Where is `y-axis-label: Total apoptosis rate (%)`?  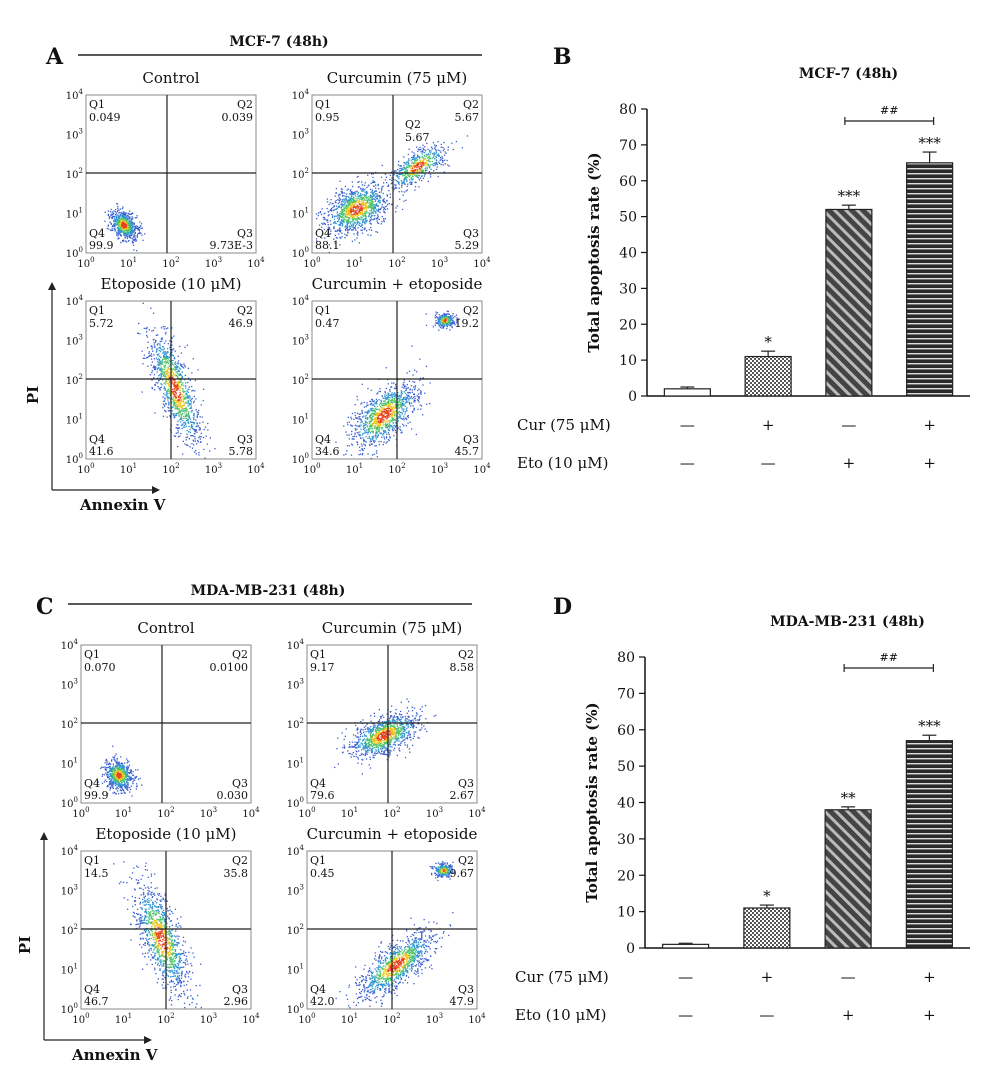
y-axis-label: Total apoptosis rate (%) is located at coordinates (592, 802).